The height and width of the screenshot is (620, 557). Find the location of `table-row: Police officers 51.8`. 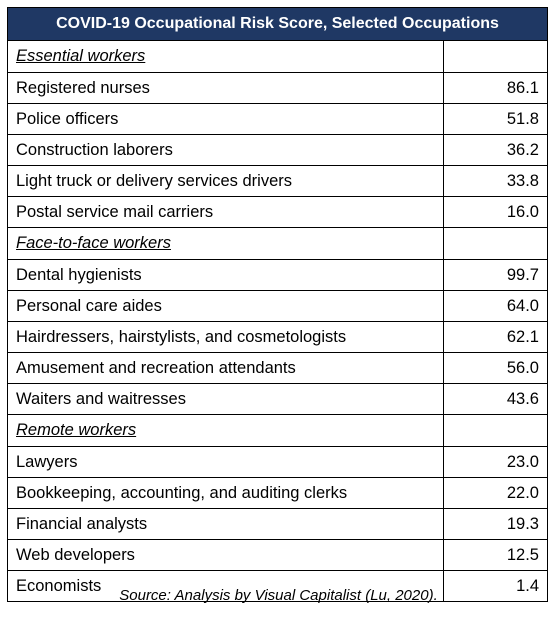

table-row: Police officers 51.8 is located at coordinates (277, 119).